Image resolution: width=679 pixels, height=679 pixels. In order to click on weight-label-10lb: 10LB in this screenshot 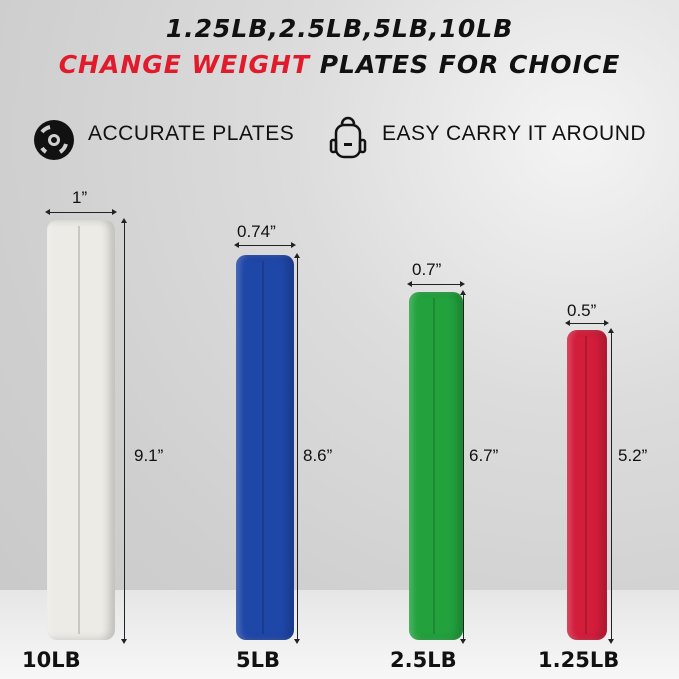, I will do `click(51, 660)`.